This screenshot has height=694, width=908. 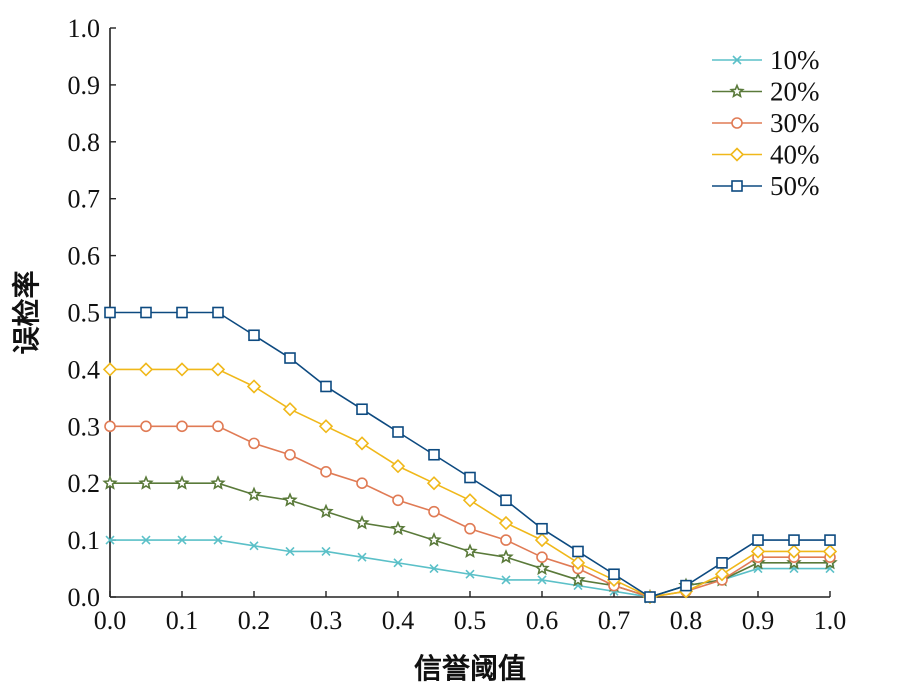 I want to click on y-tick-label: 1.0, so click(x=84, y=28).